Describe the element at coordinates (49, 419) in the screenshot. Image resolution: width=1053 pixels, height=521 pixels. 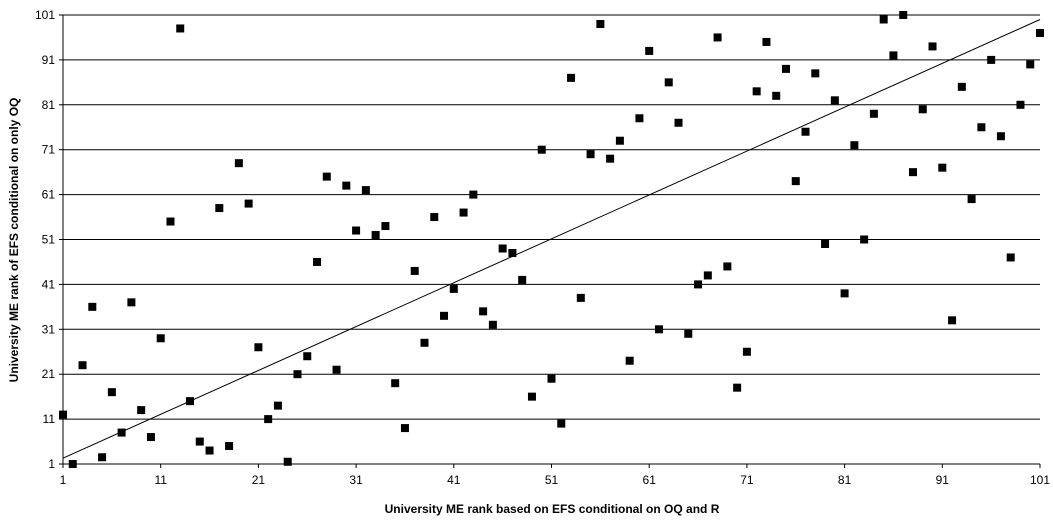
I see `y-tick-label: 11` at that location.